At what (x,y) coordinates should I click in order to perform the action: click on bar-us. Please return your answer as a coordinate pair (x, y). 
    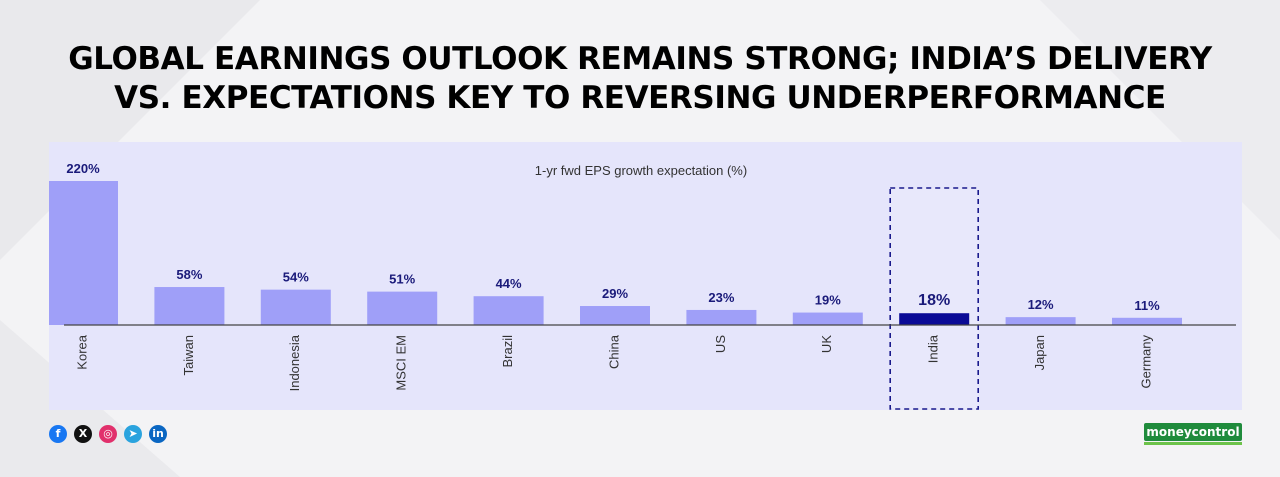
    Looking at the image, I should click on (721, 317).